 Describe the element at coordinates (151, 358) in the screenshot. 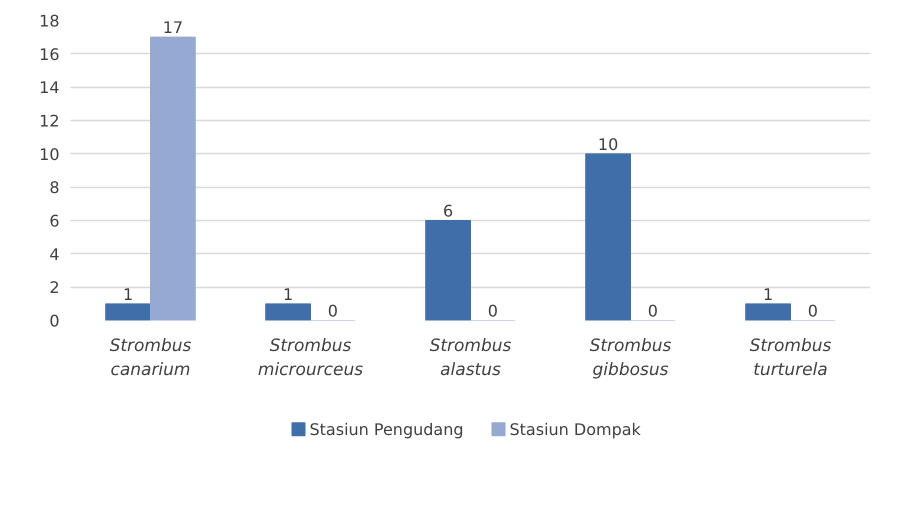

I see `x-tick-label: Strombus canarium` at that location.